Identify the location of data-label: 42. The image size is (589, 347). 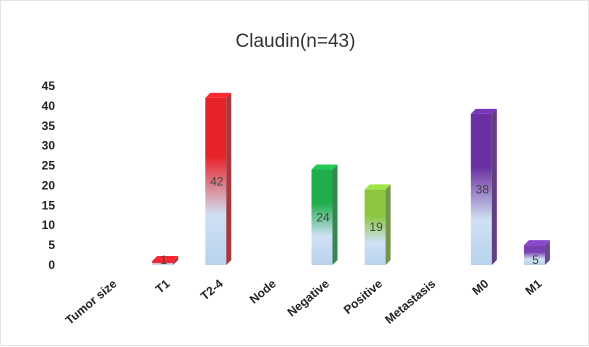
(217, 181).